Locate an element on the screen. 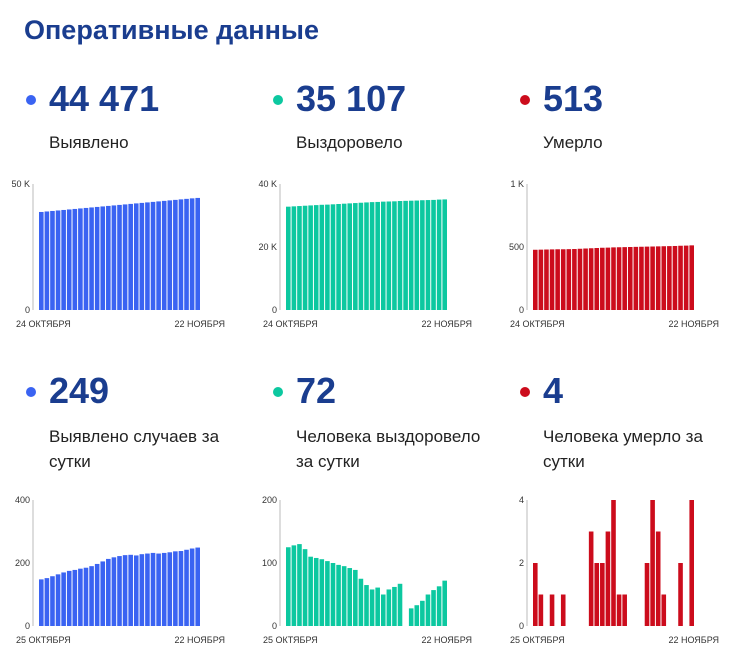 Image resolution: width=740 pixels, height=672 pixels. stat-value: 44 471 is located at coordinates (104, 98).